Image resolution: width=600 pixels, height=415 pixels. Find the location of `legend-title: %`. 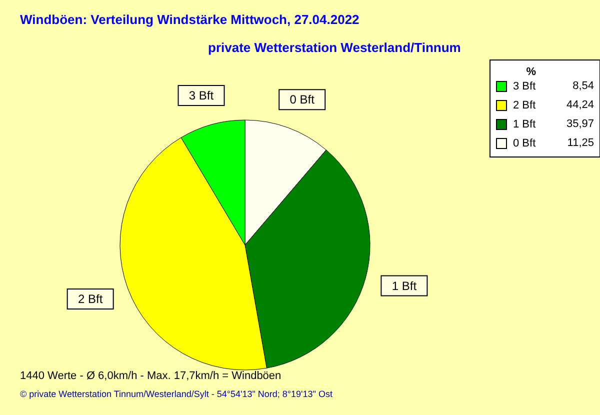

legend-title: % is located at coordinates (531, 72).